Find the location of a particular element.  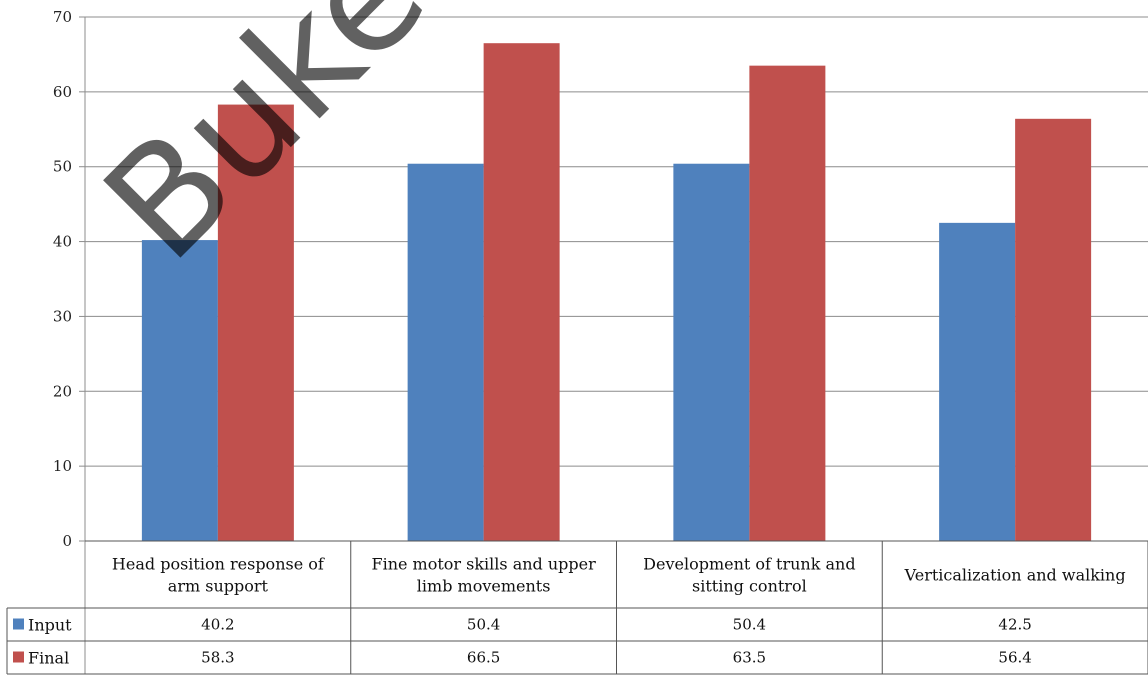

category-label: limb movements is located at coordinates (484, 586).